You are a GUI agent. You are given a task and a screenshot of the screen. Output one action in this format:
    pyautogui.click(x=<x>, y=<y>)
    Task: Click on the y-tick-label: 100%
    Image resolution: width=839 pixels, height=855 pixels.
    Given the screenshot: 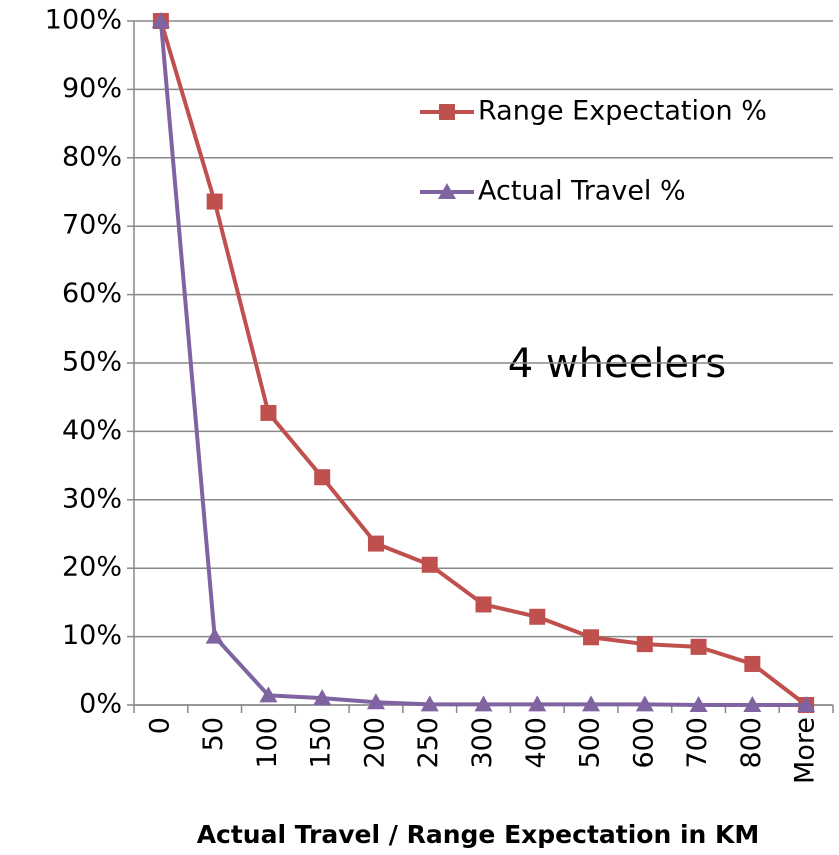 What is the action you would take?
    pyautogui.click(x=83, y=20)
    